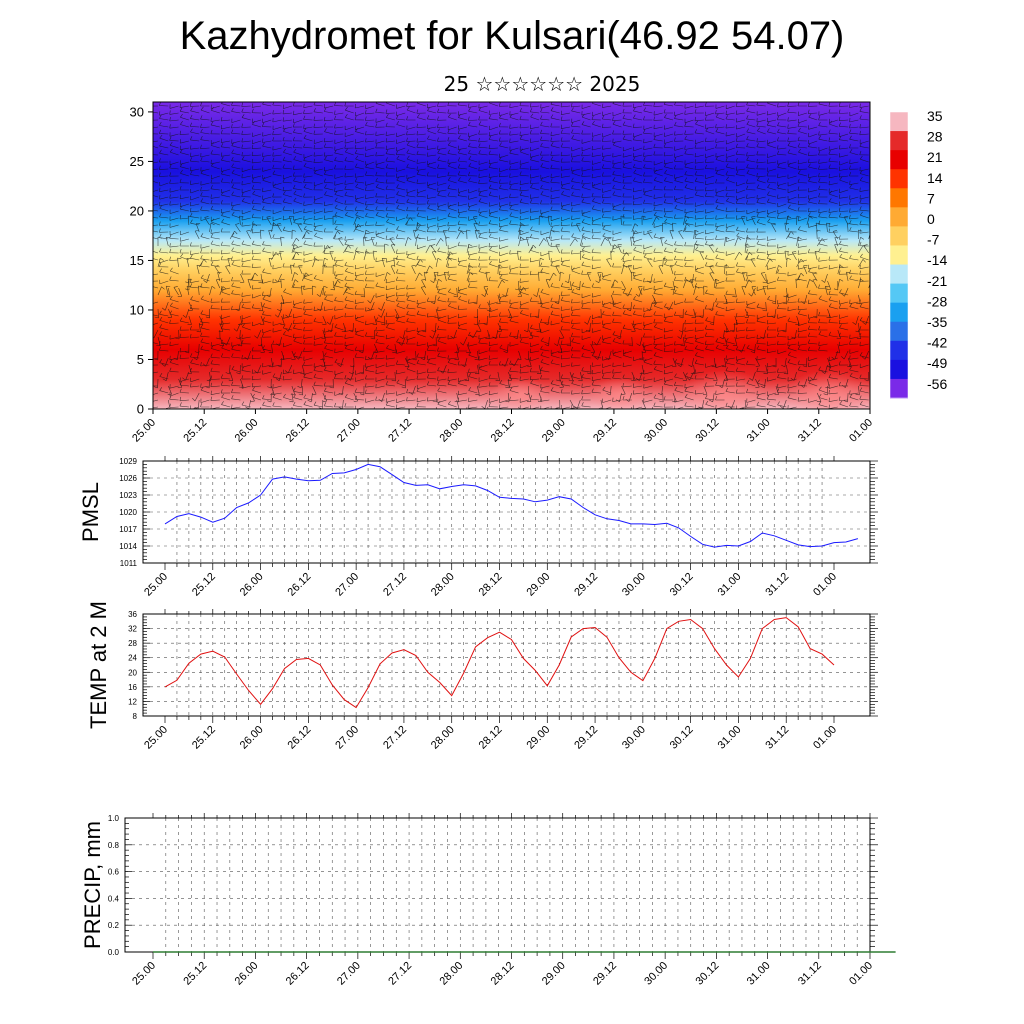  Describe the element at coordinates (156, 738) in the screenshot. I see `x-tick-label: 25.00` at that location.